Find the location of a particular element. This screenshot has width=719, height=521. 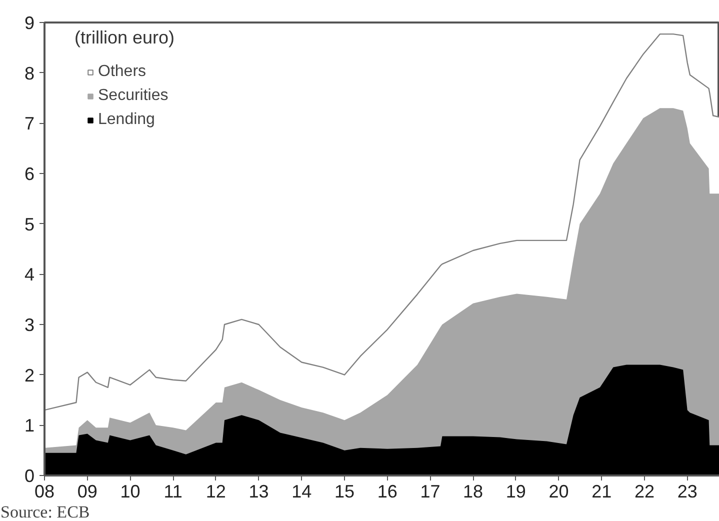

legend-label: Others is located at coordinates (122, 72).